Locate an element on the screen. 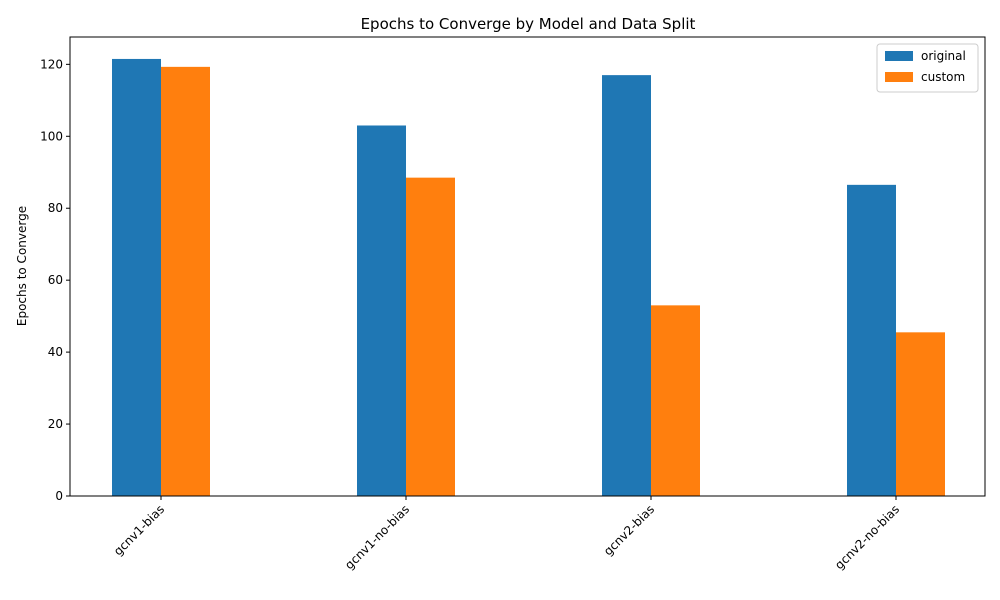  y-axis-label: Epochs to Converge is located at coordinates (22, 266).